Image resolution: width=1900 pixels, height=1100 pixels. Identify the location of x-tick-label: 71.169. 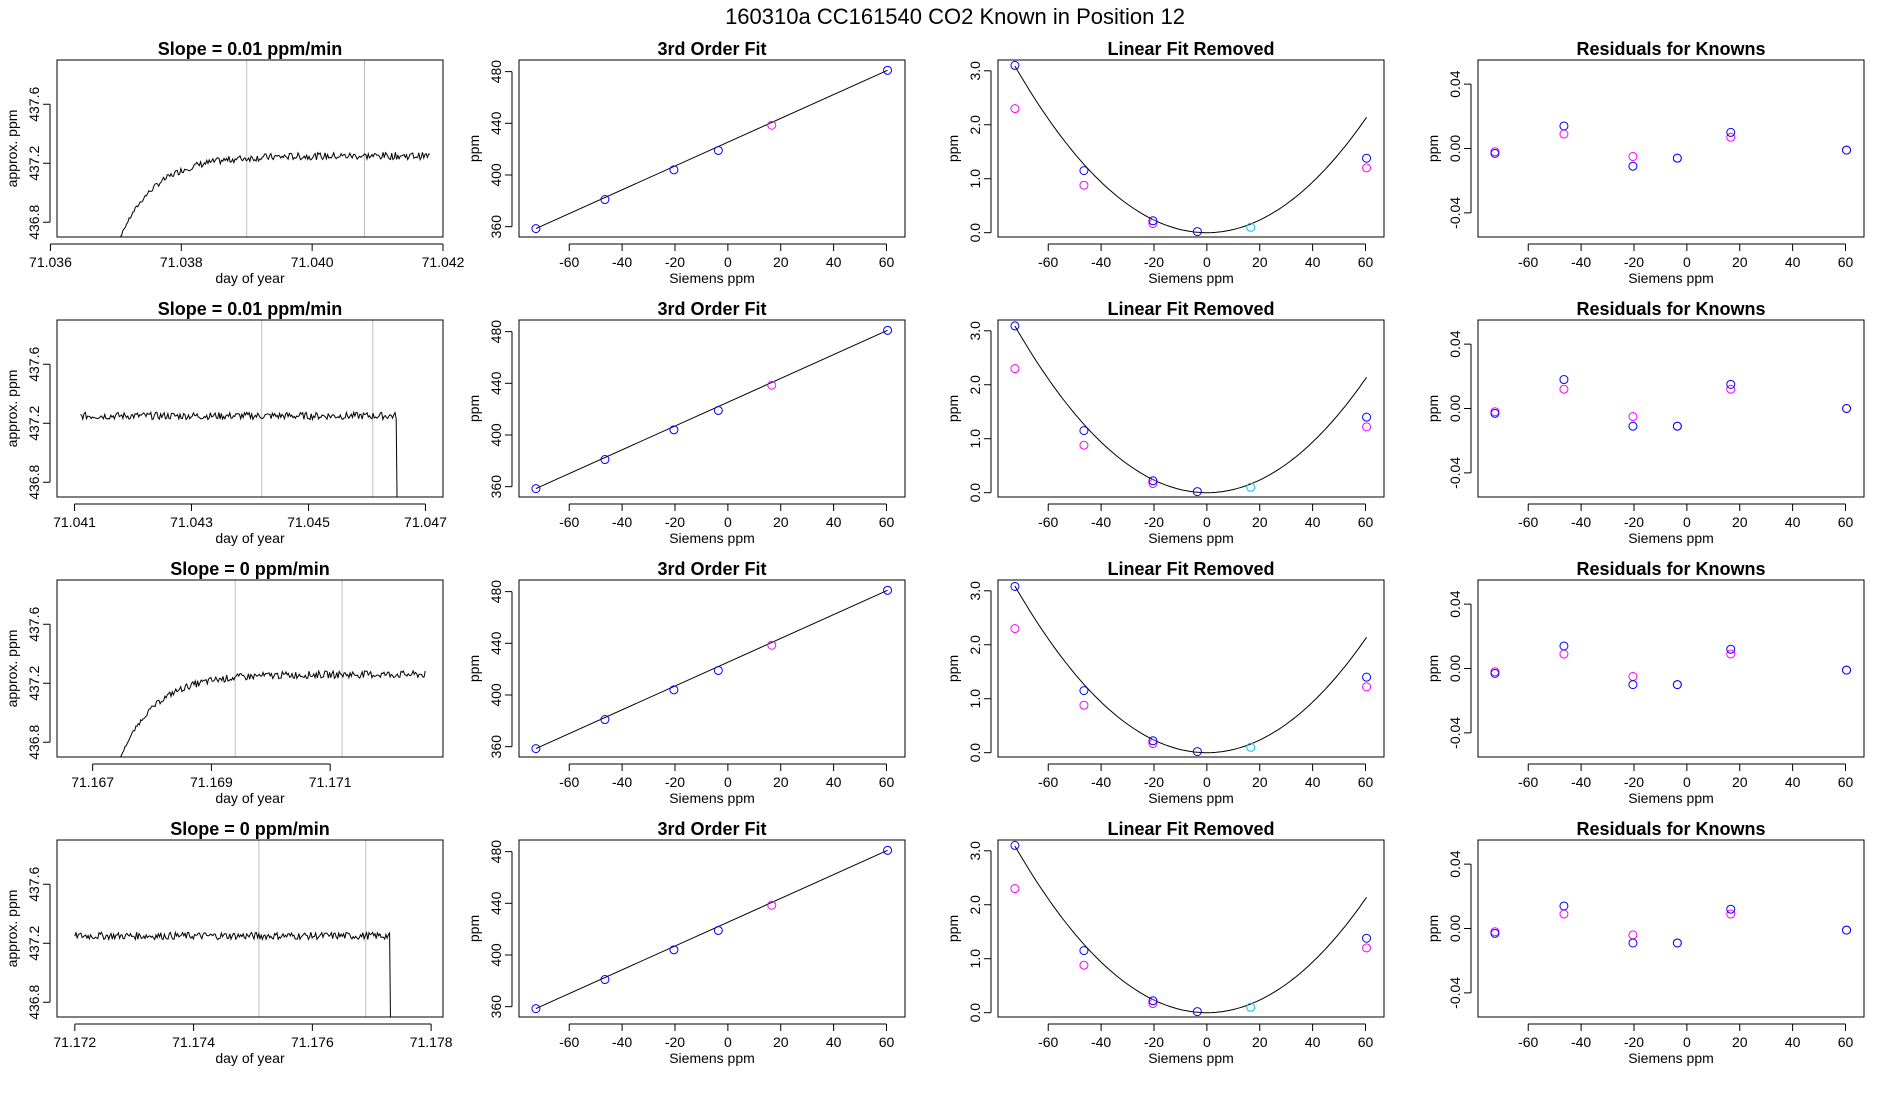
(211, 782).